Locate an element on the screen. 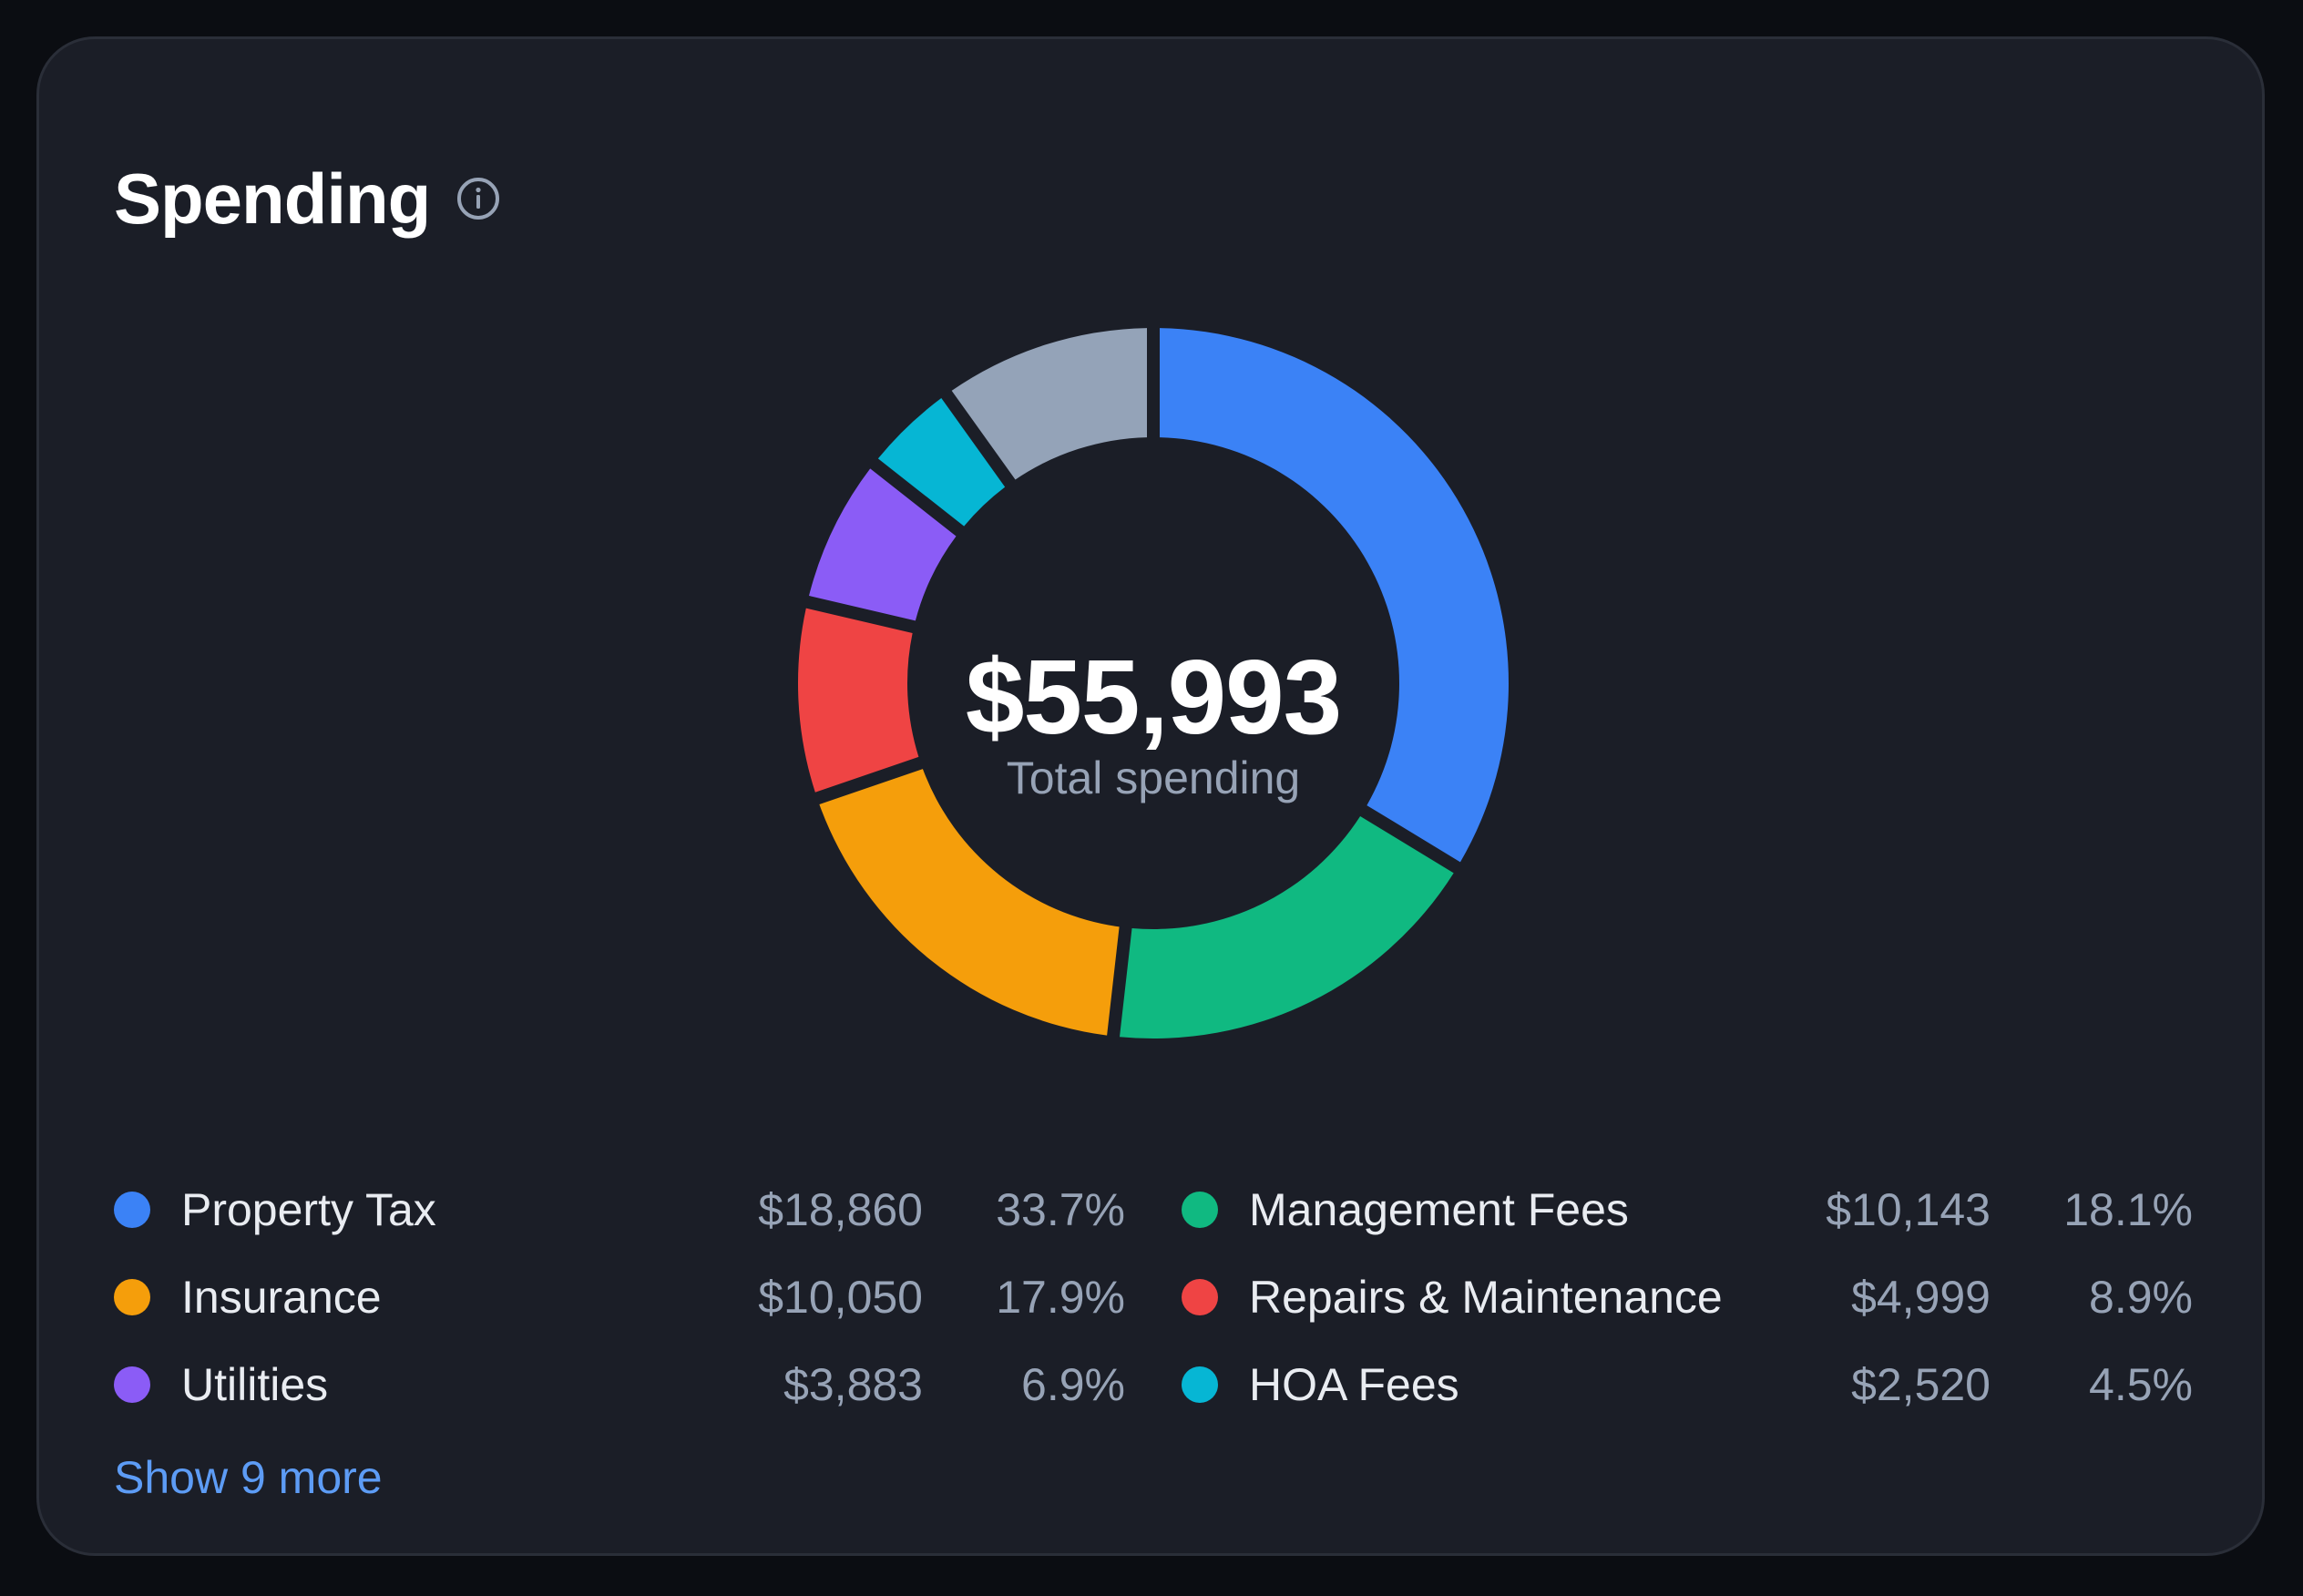 Image resolution: width=2303 pixels, height=1596 pixels. legend-name: Repairs & Maintenance is located at coordinates (1486, 1297).